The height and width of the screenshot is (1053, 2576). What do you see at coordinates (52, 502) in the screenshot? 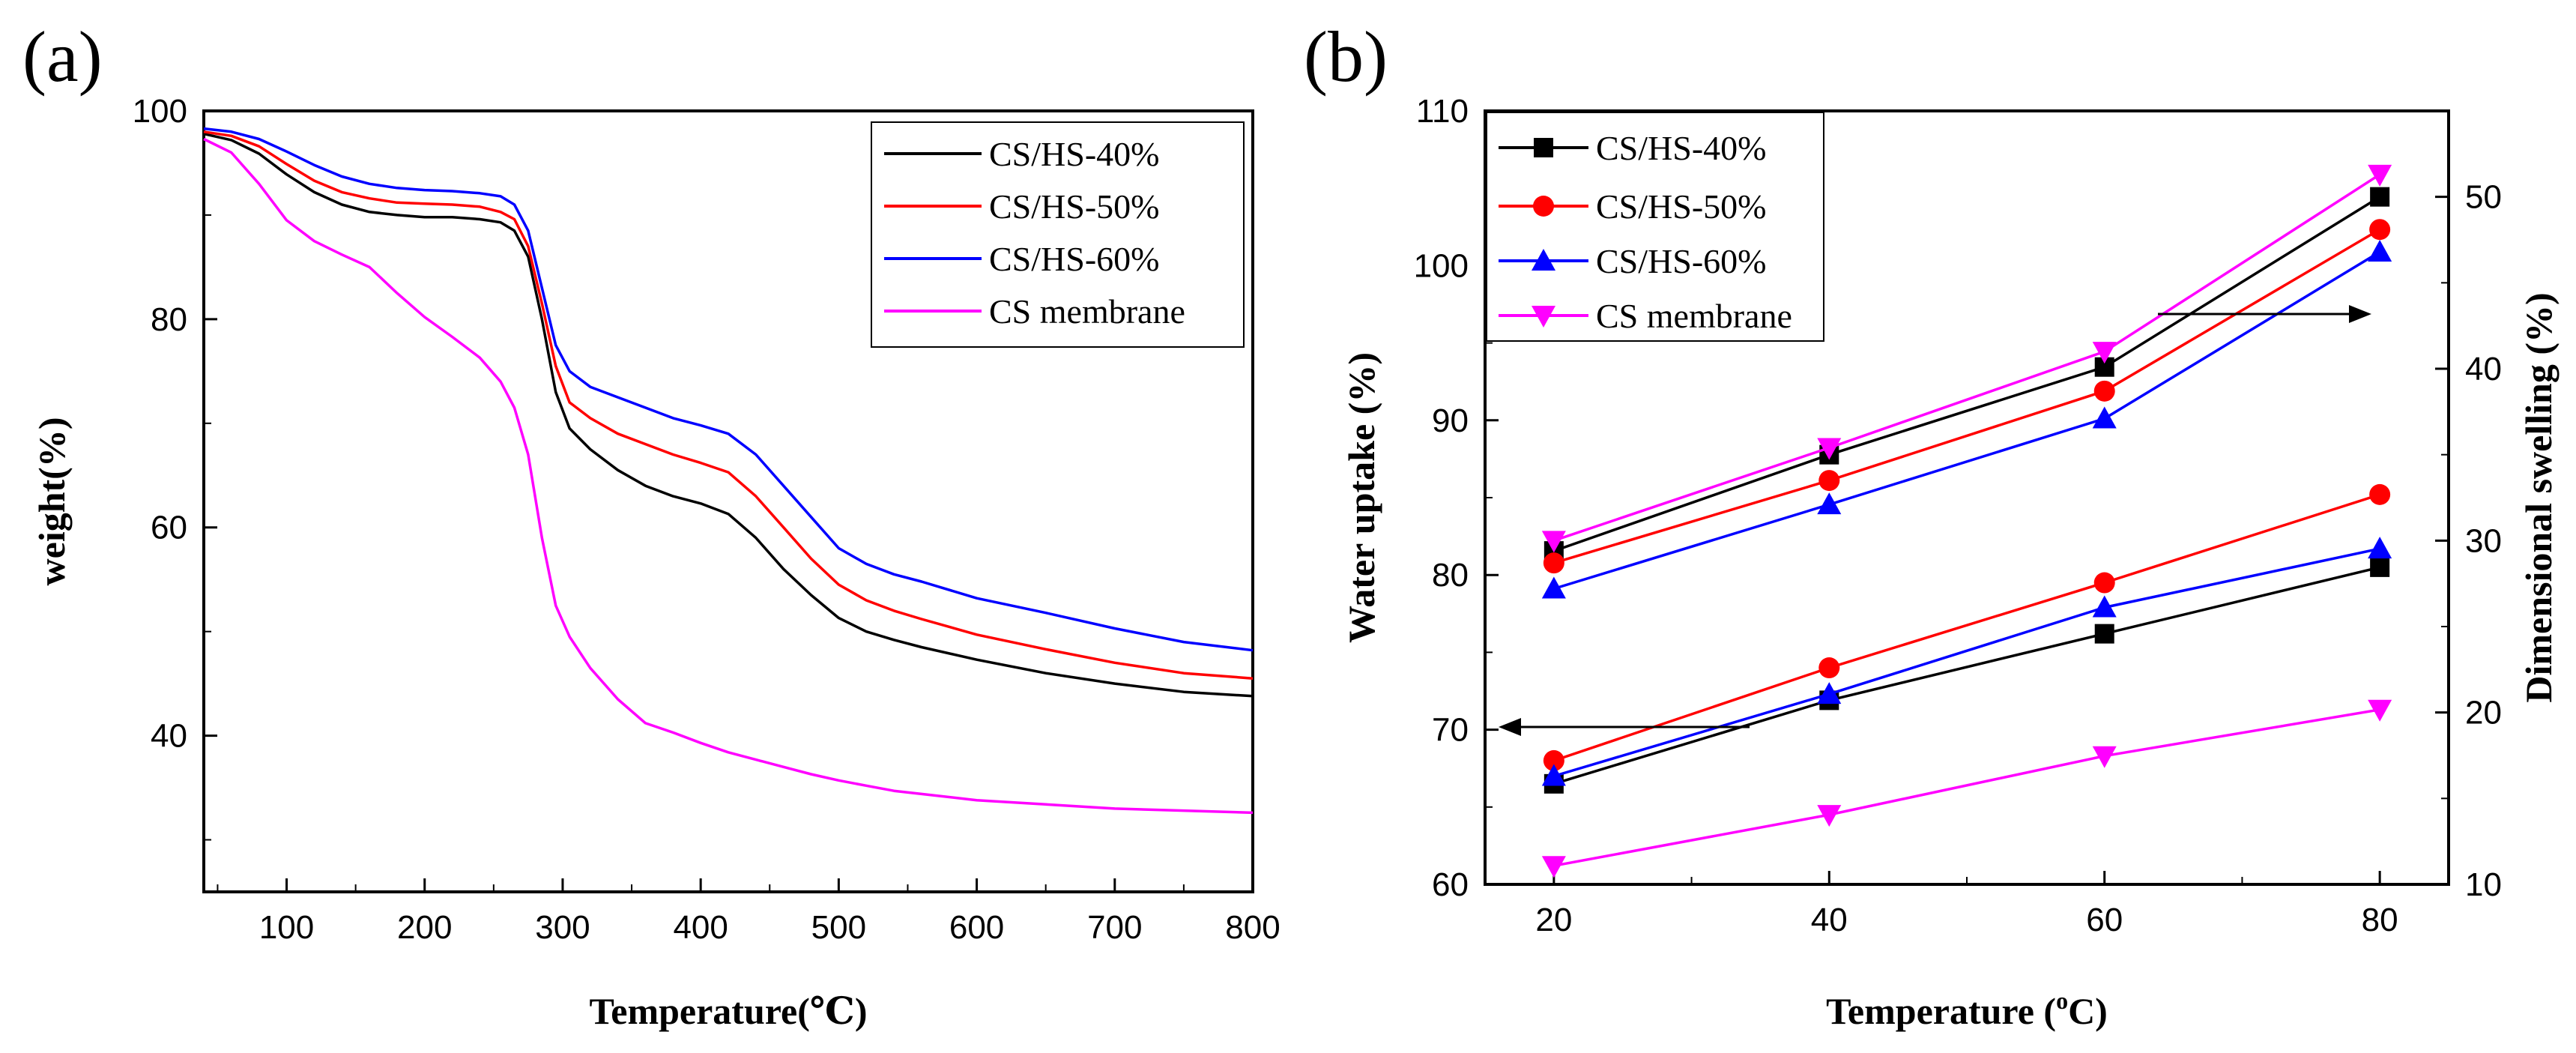
I see `panel-a-y-axis-label: weight(%)` at bounding box center [52, 502].